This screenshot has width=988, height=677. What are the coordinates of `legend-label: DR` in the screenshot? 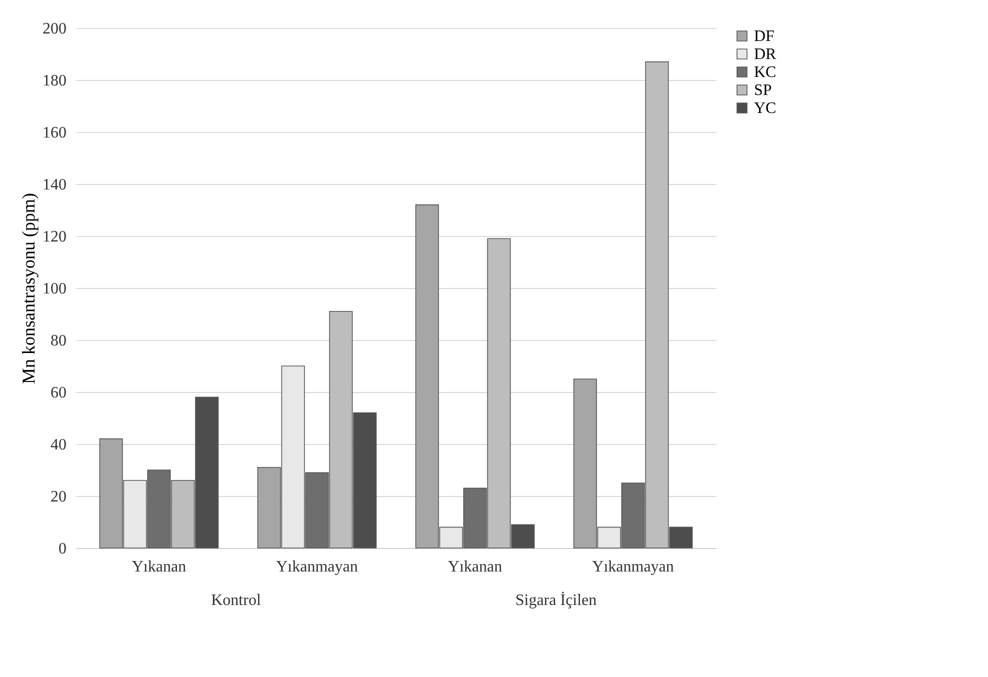 It's located at (765, 54).